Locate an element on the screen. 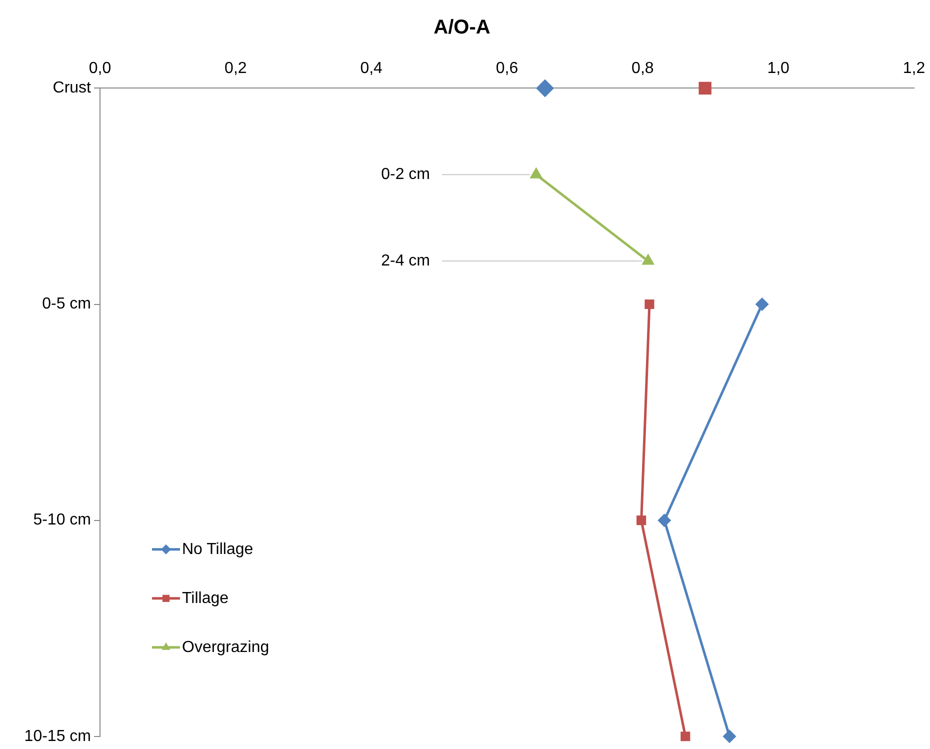 The height and width of the screenshot is (749, 930). y-tick-label: Crust is located at coordinates (72, 88).